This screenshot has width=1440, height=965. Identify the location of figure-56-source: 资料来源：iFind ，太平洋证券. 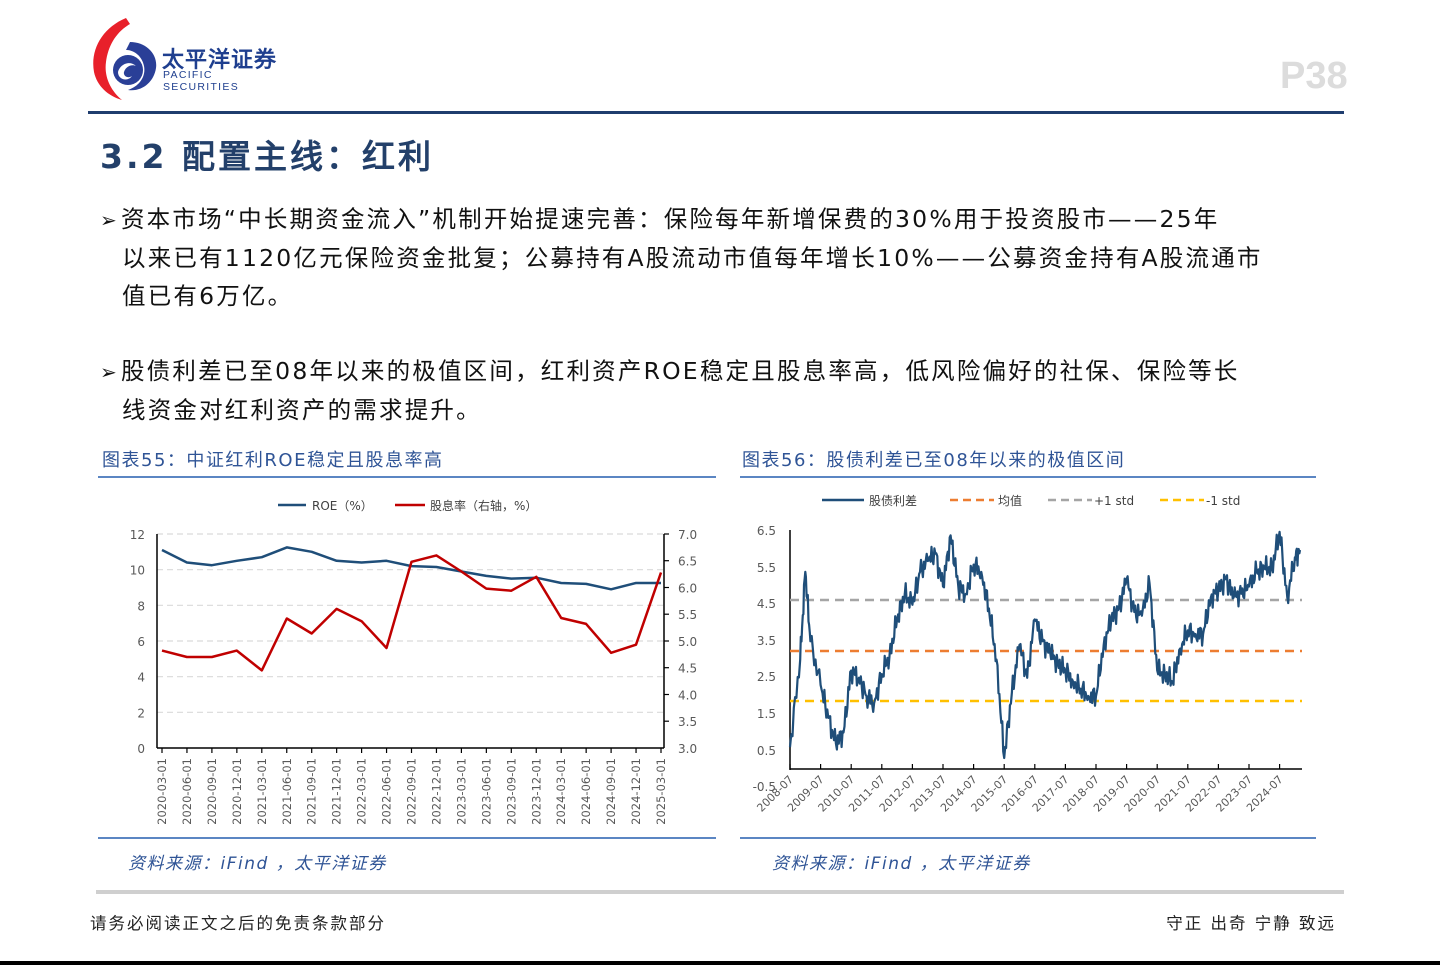
(901, 864).